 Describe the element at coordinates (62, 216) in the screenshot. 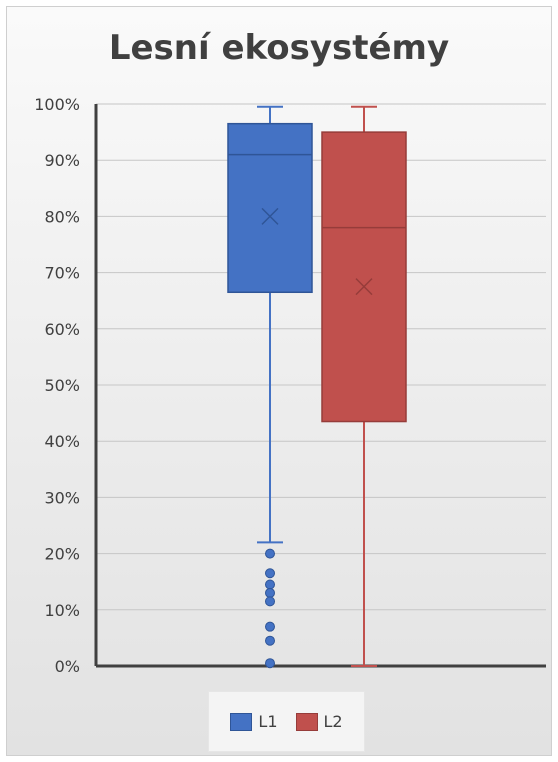

I see `y-tick-label: 80%` at that location.